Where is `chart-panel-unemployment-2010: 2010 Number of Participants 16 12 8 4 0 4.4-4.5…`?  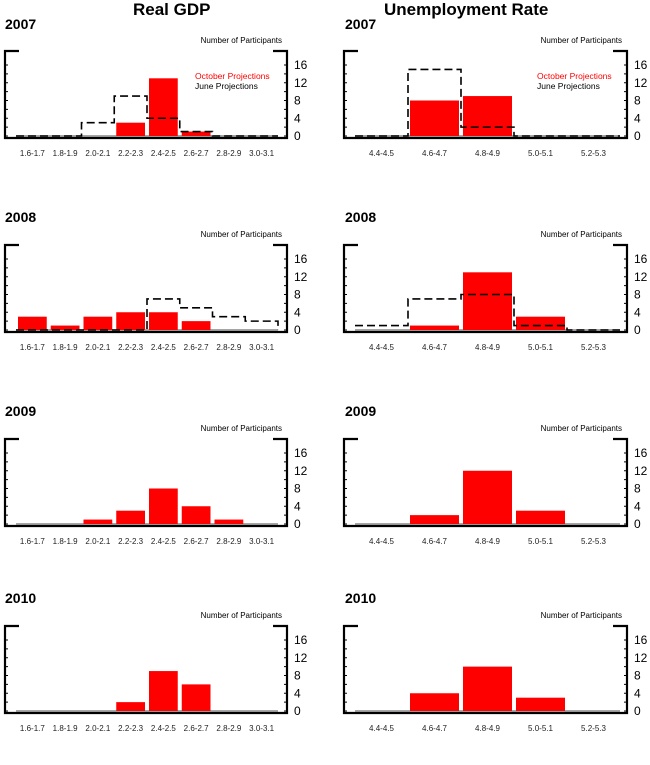 chart-panel-unemployment-2010: 2010 Number of Participants 16 12 8 4 0 4.4-4.5… is located at coordinates (487, 672).